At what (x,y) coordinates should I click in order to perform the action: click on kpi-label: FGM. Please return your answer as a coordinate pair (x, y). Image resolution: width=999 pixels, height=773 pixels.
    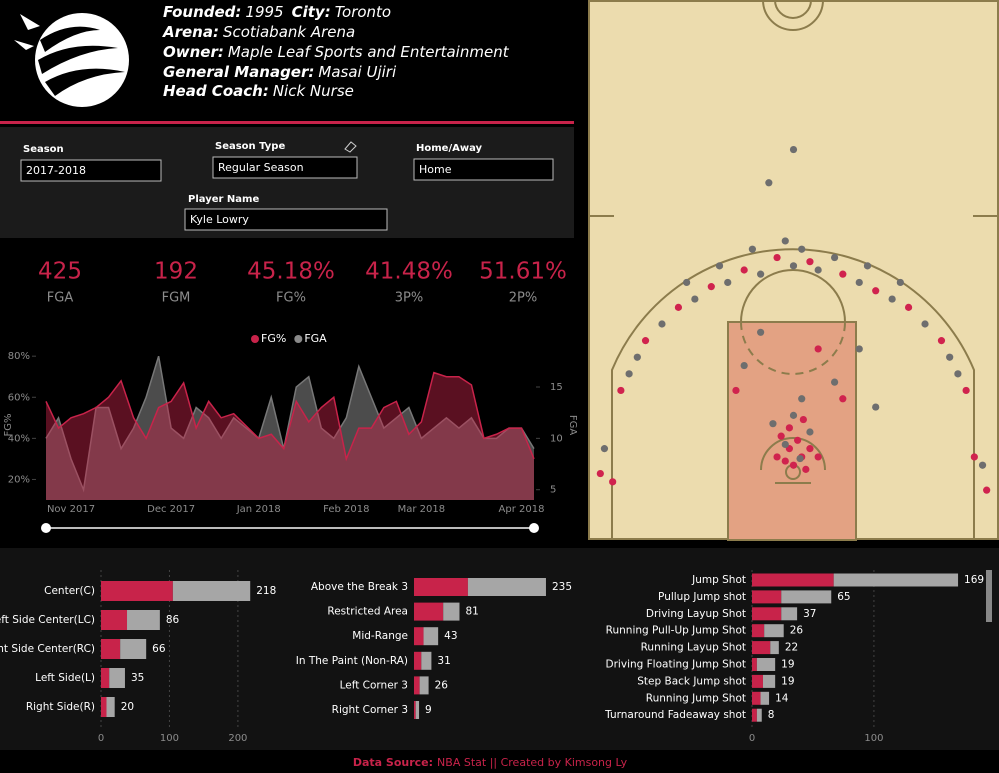
    Looking at the image, I should click on (176, 298).